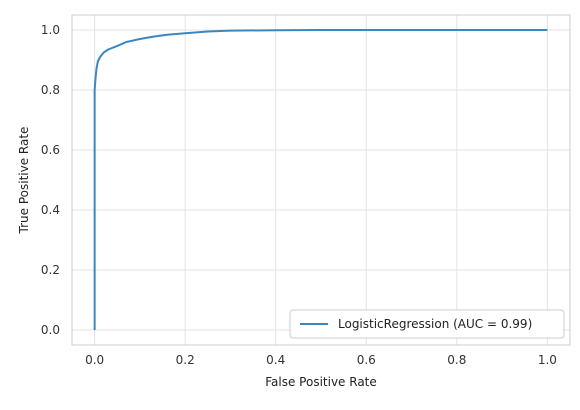 This screenshot has width=580, height=410. Describe the element at coordinates (366, 360) in the screenshot. I see `x-tick-label: 0.6` at that location.